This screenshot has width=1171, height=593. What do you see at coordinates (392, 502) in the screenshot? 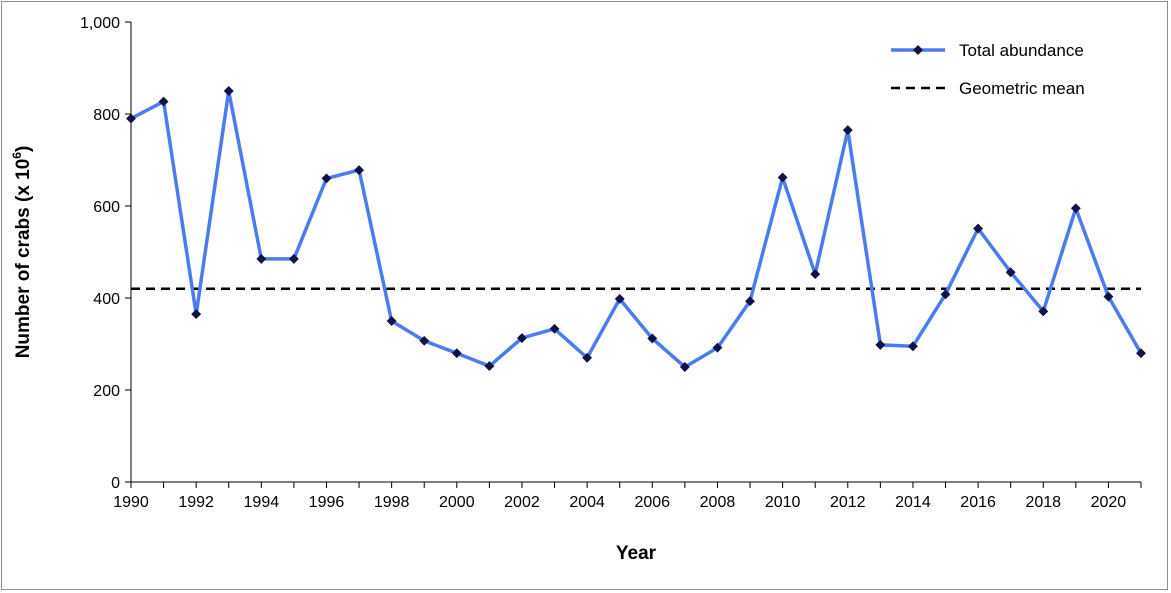
I see `x-tick-label: 1998` at bounding box center [392, 502].